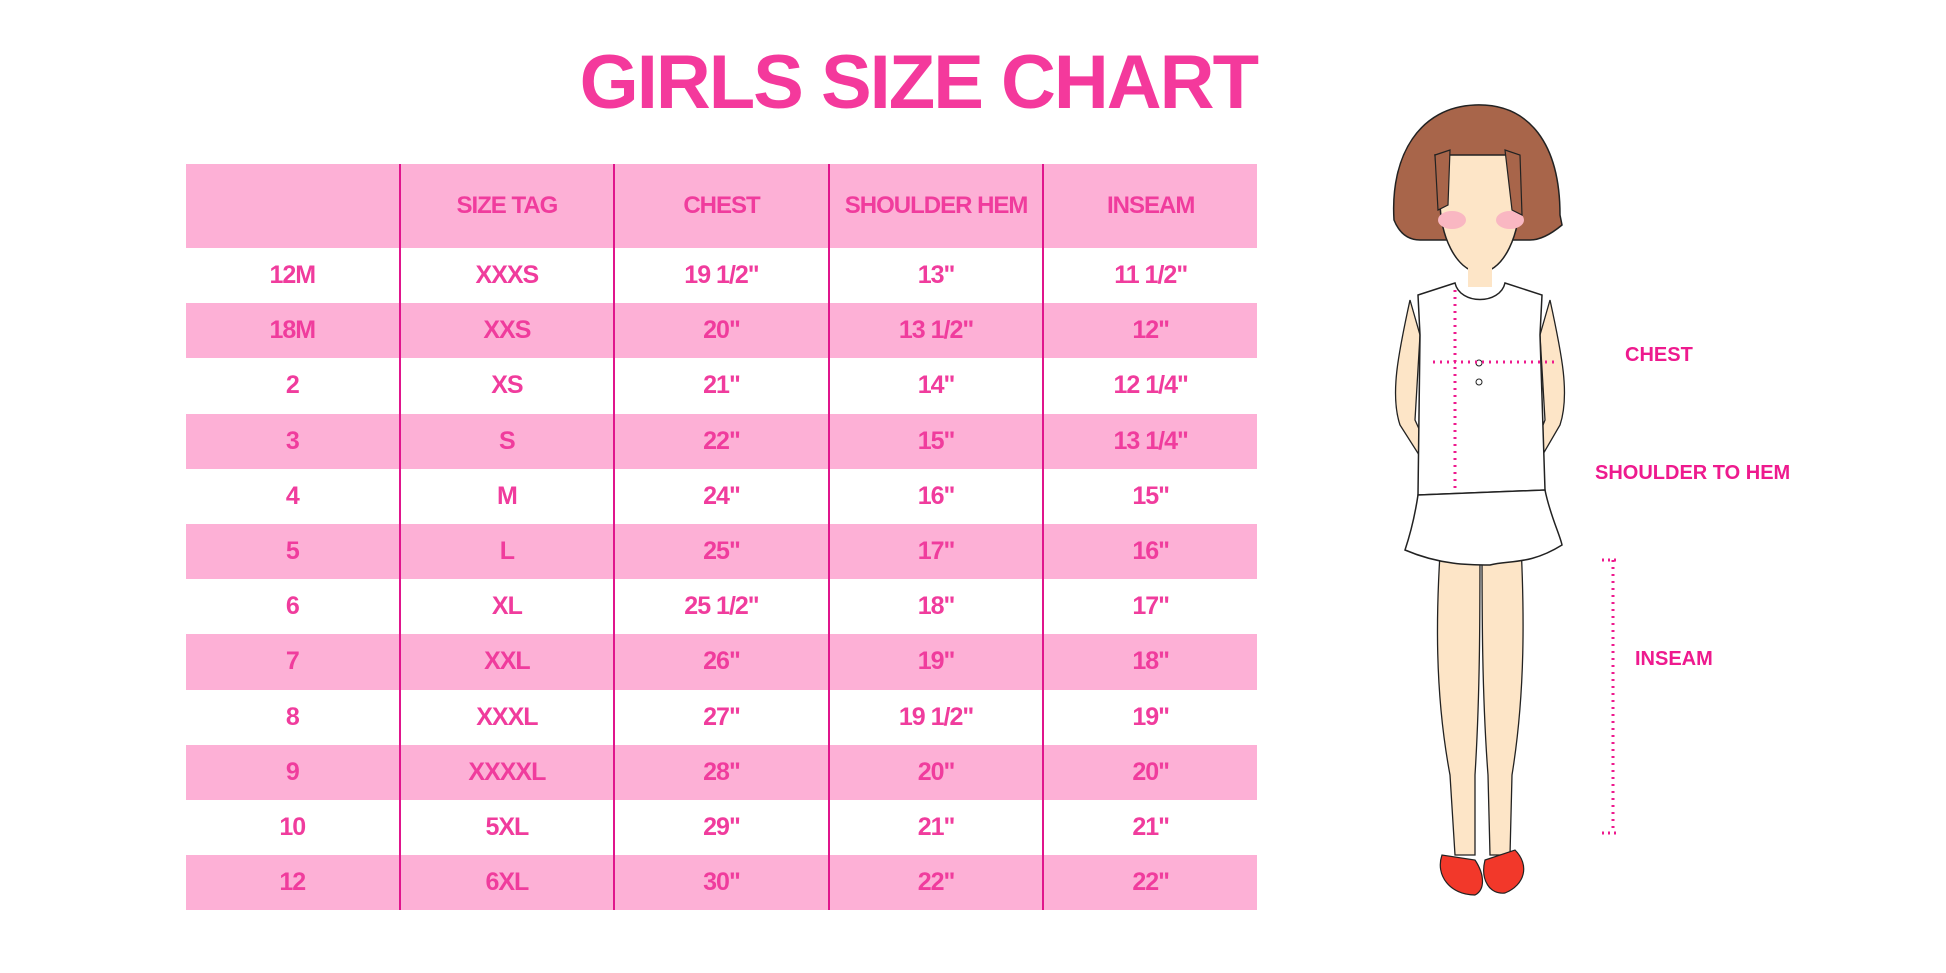 This screenshot has width=1946, height=973. I want to click on table-cell: 27", so click(721, 717).